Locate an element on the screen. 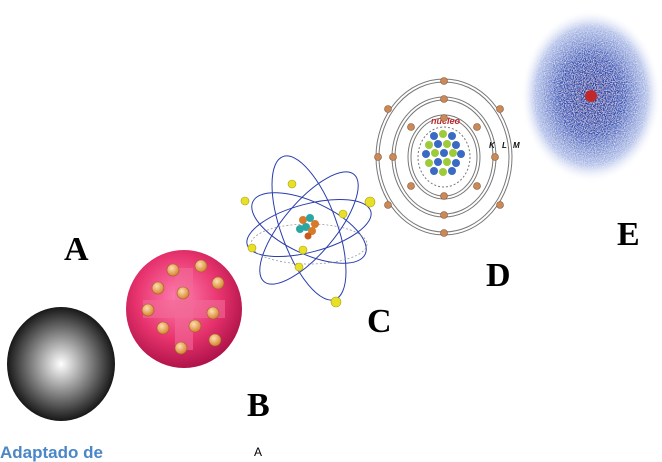 Image resolution: width=662 pixels, height=462 pixels. shell-l-label: L is located at coordinates (504, 145).